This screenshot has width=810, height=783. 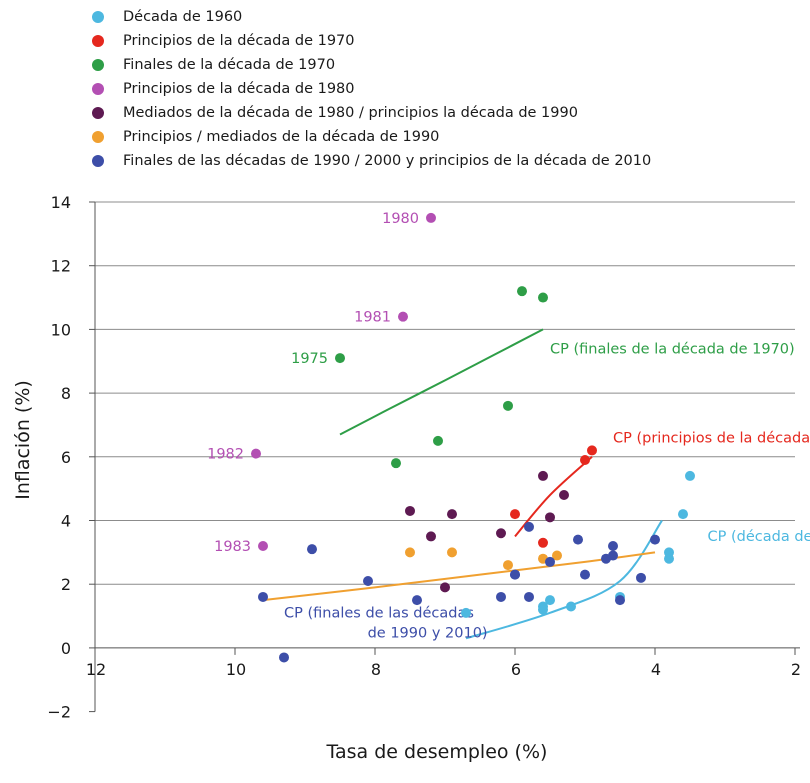 What do you see at coordinates (239, 41) in the screenshot?
I see `legend-label: Principios de la década de 1970` at bounding box center [239, 41].